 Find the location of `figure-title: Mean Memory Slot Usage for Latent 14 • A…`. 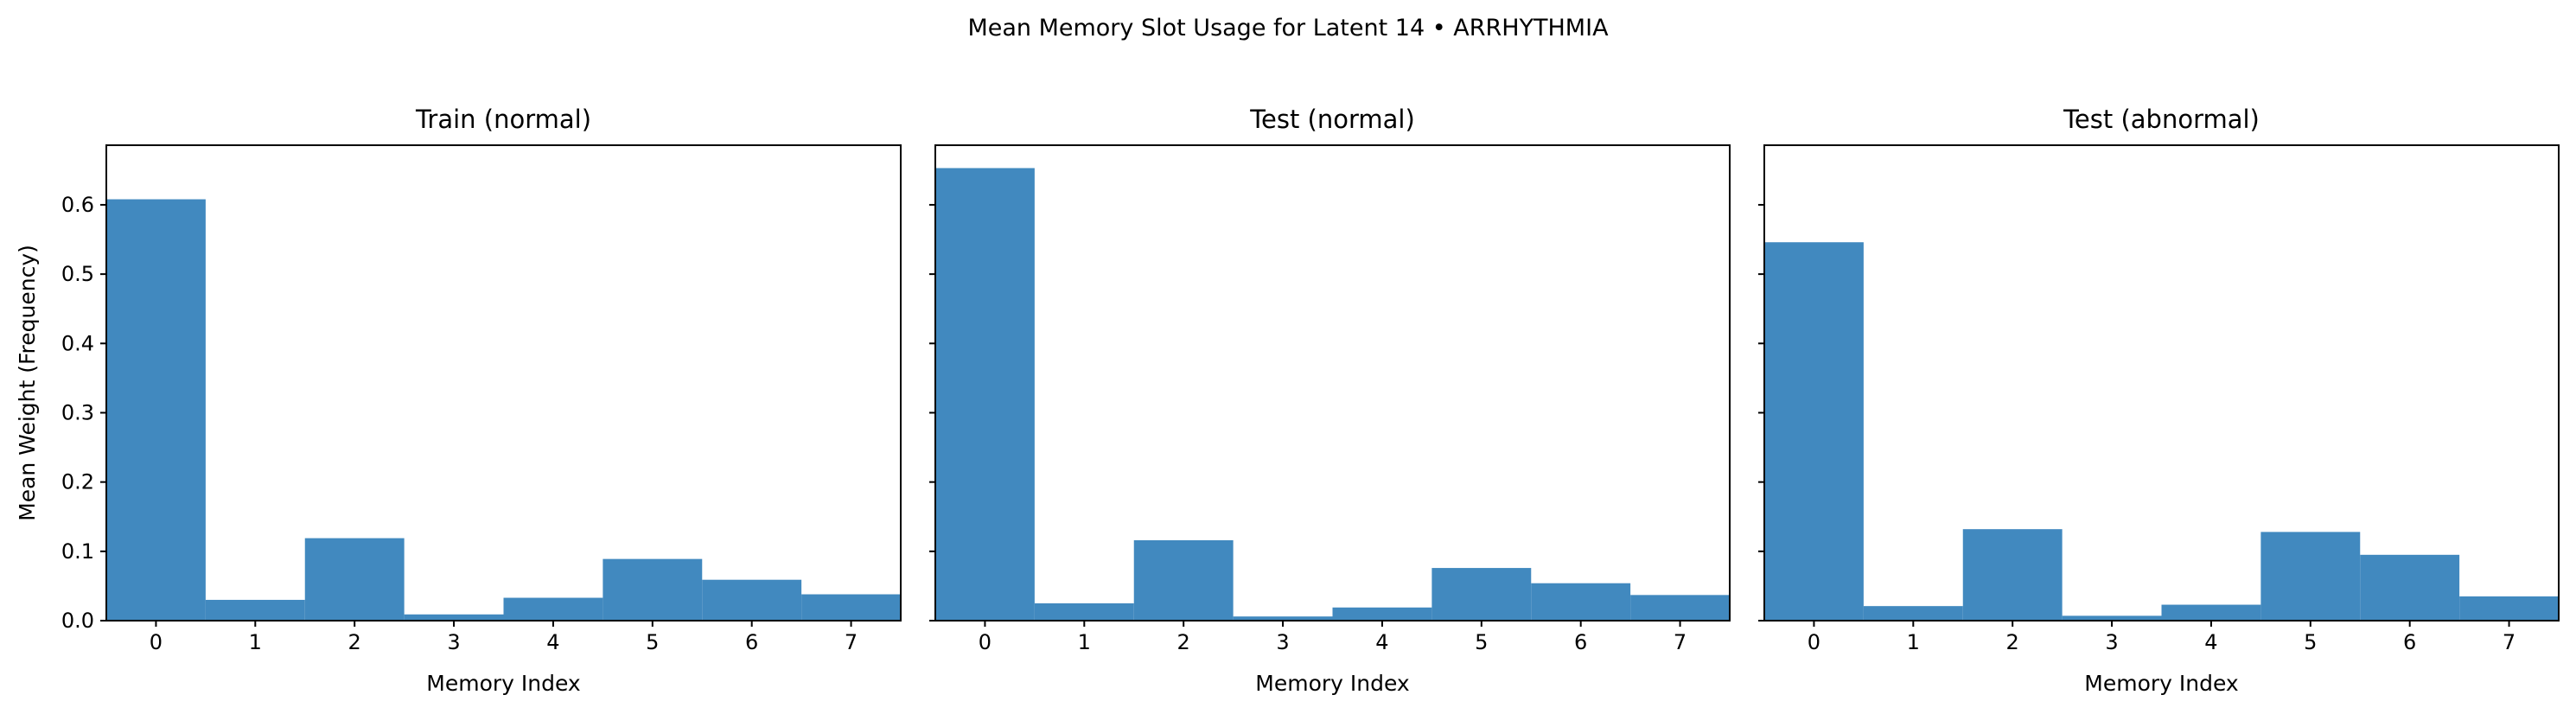

figure-title: Mean Memory Slot Usage for Latent 14 • A… is located at coordinates (1288, 28).